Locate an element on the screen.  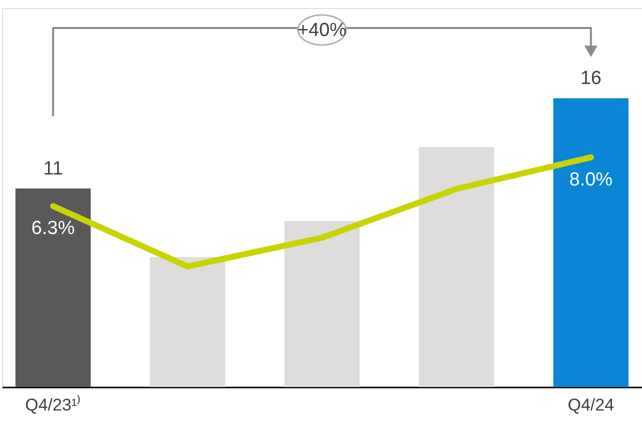
data-label: 8.0% is located at coordinates (591, 179).